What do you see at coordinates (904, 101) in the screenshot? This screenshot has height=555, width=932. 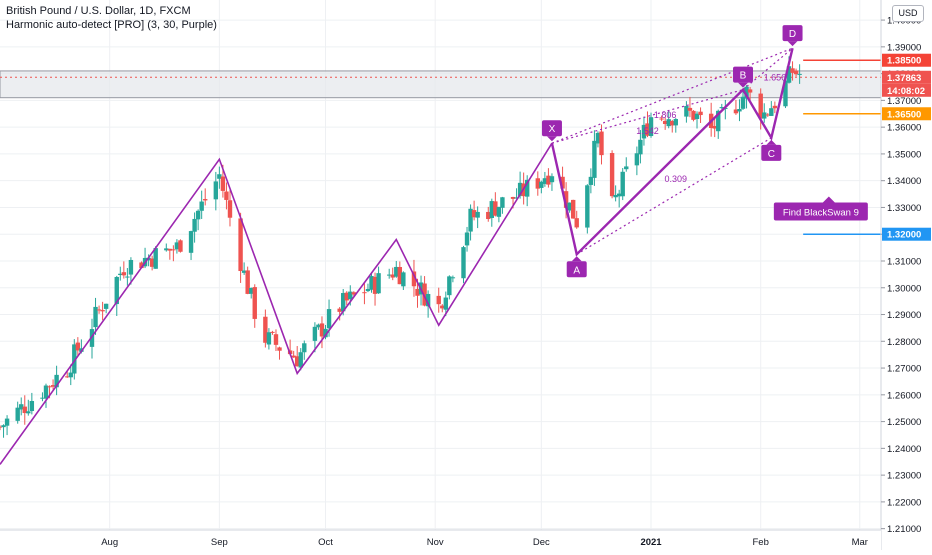 I see `y-tick-label: 1.37000` at bounding box center [904, 101].